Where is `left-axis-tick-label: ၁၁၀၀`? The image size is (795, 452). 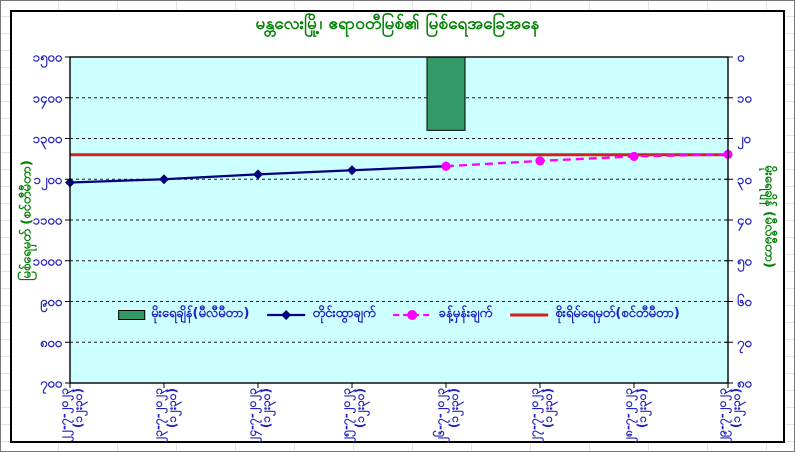
left-axis-tick-label: ၁၁၀၀ is located at coordinates (48, 221).